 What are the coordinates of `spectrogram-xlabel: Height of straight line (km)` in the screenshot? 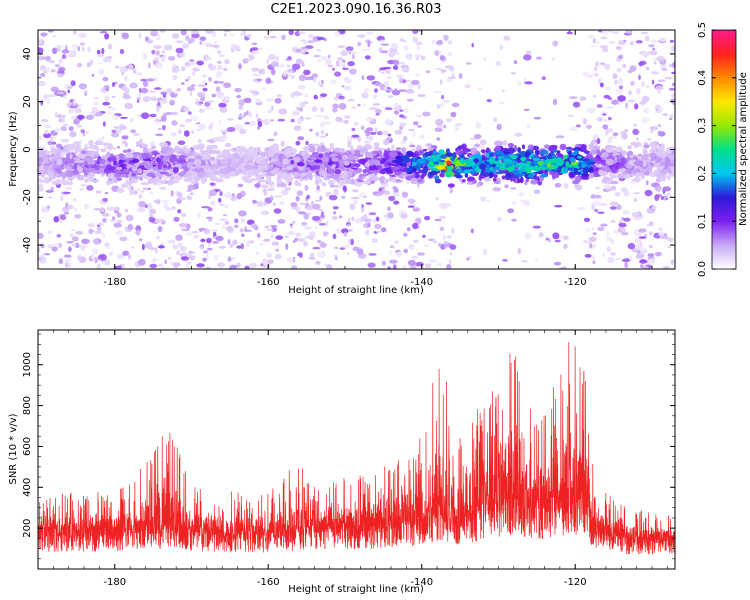 It's located at (356, 290).